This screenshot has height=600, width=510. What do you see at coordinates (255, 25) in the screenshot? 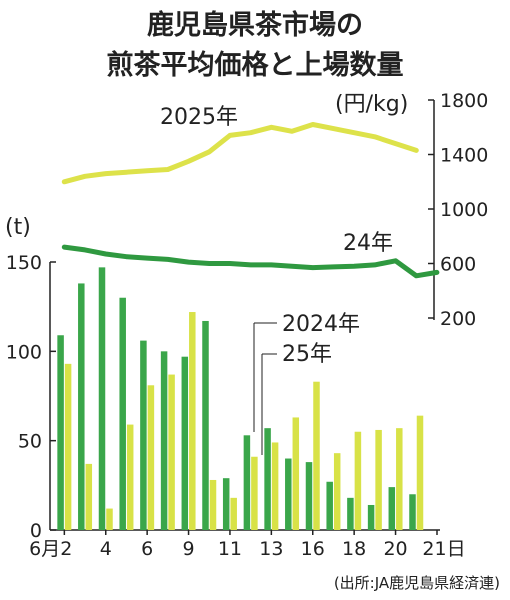
I see `chart-title-line-1: 鹿児島県茶市場の` at bounding box center [255, 25].